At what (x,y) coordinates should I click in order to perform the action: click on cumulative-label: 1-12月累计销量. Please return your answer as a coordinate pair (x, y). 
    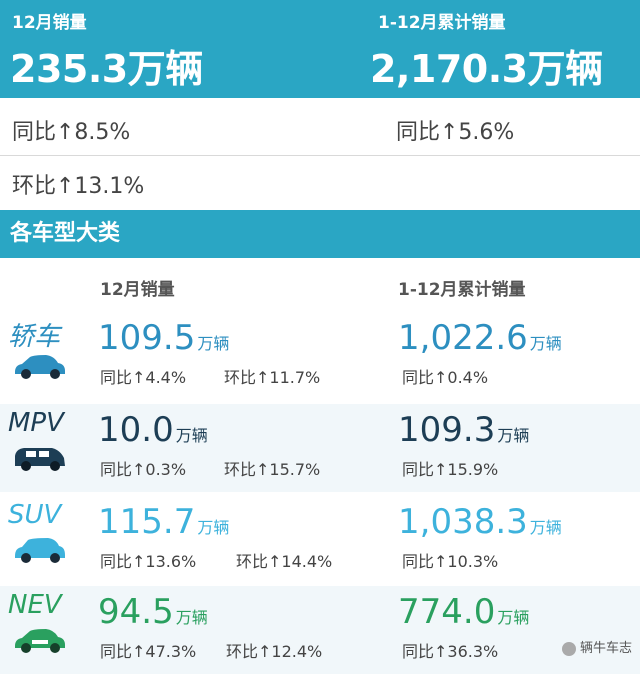
    Looking at the image, I should click on (442, 23).